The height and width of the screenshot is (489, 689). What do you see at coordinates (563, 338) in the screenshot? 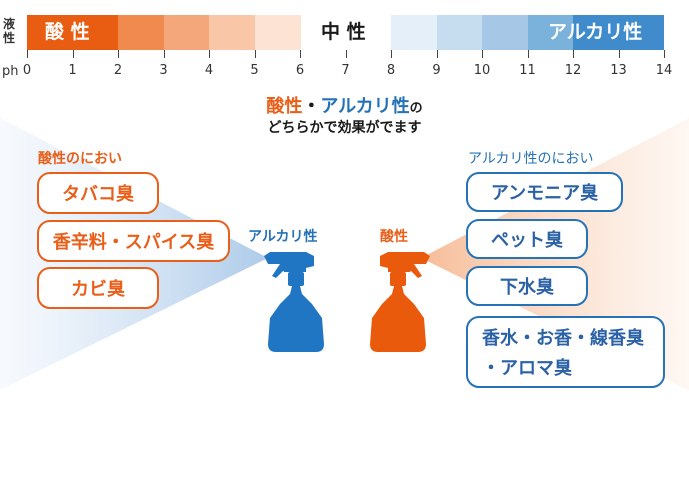
I see `odor-item-perfume-line1: 香水・お香・線香臭` at bounding box center [563, 338].